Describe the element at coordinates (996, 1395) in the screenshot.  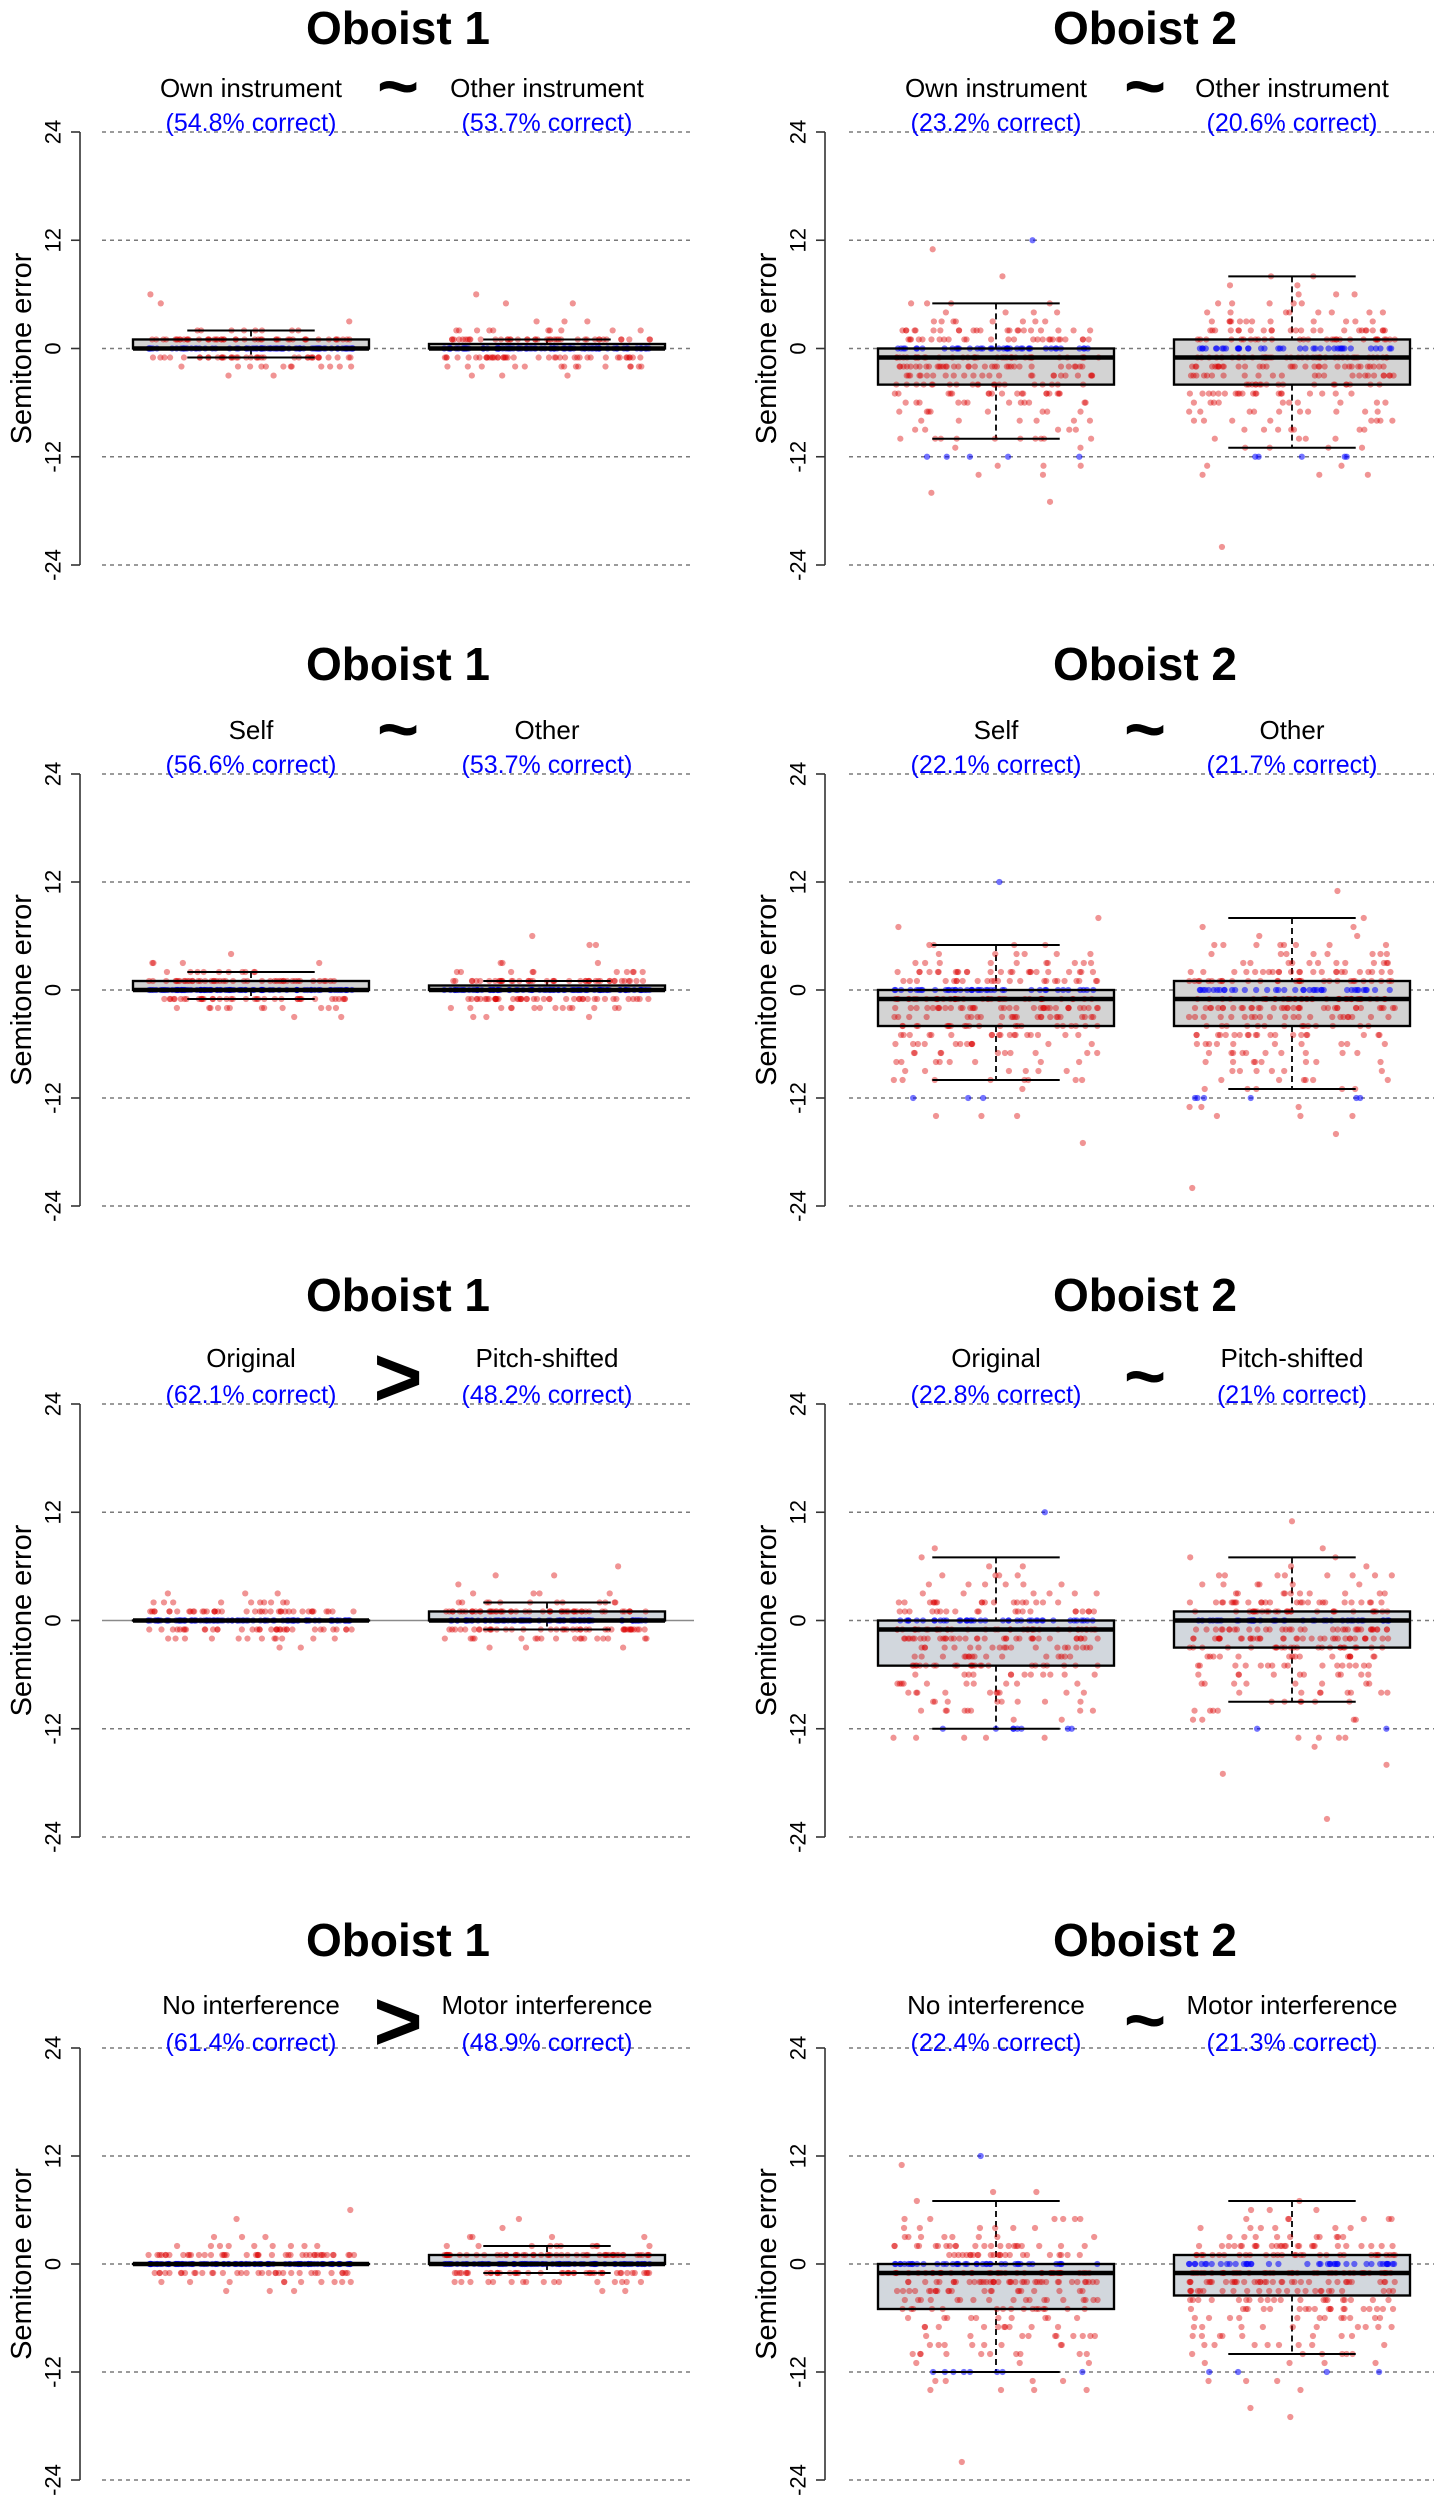
I see `percent-correct-label: (22.8% correct)` at that location.